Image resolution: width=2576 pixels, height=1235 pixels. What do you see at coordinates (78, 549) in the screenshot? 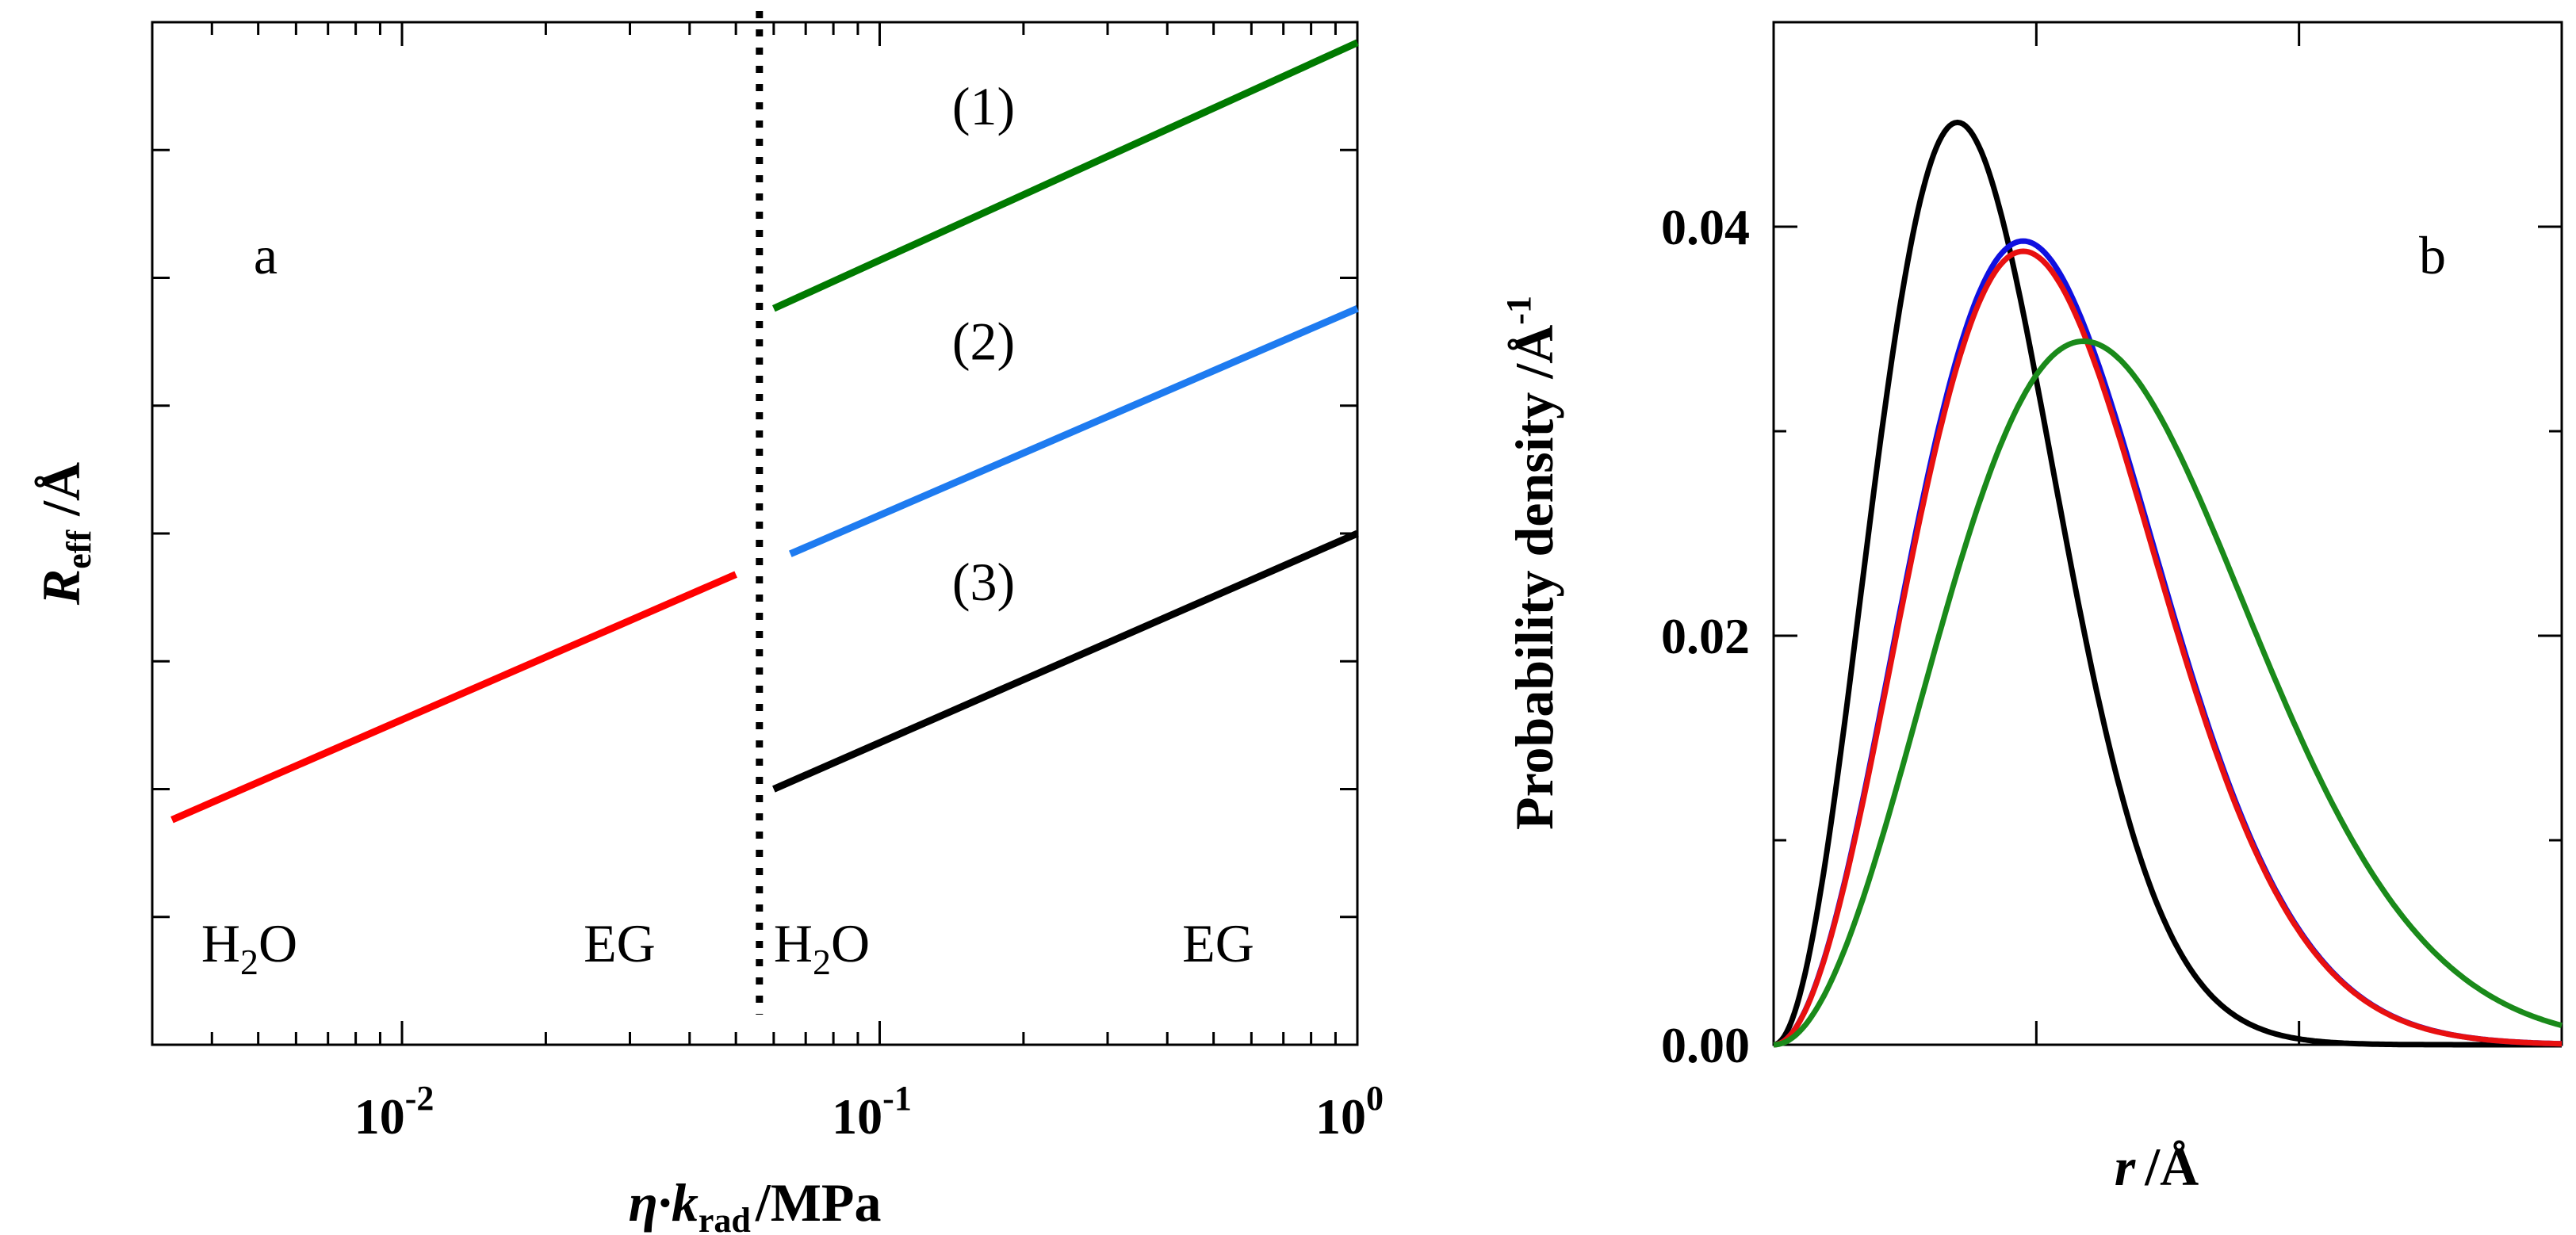
I see `y-label-sub: eff` at bounding box center [78, 549].